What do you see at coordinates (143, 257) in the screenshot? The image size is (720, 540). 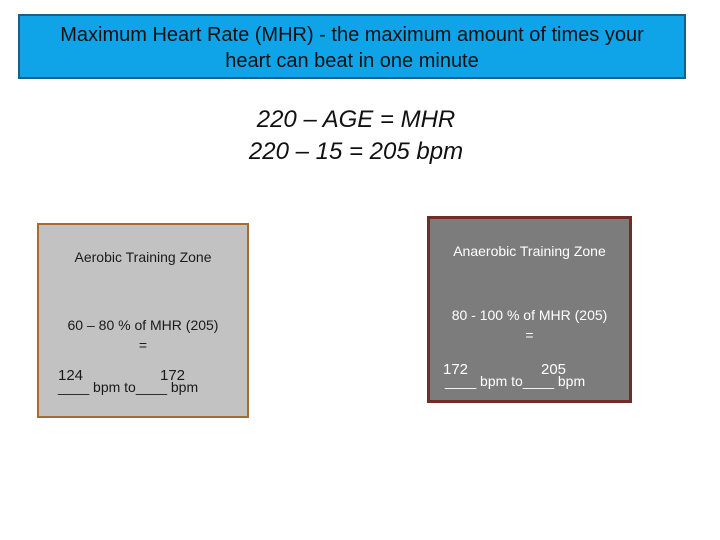 I see `aerobic-zone-title: Aerobic Training Zone` at bounding box center [143, 257].